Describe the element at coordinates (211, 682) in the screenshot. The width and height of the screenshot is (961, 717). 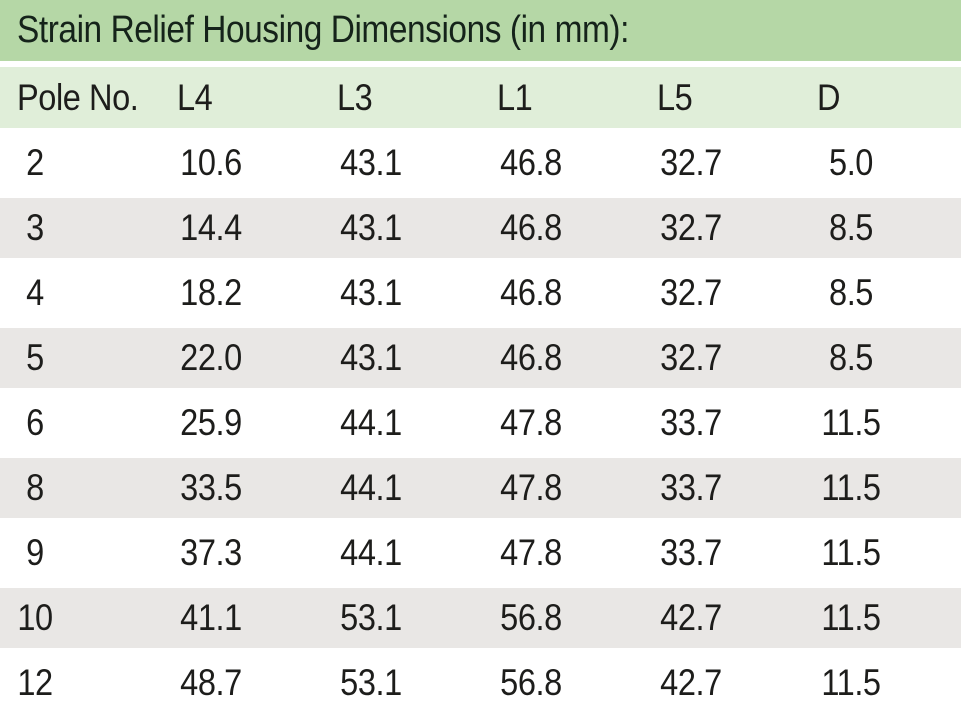
I see `cell-l4: 48.7` at that location.